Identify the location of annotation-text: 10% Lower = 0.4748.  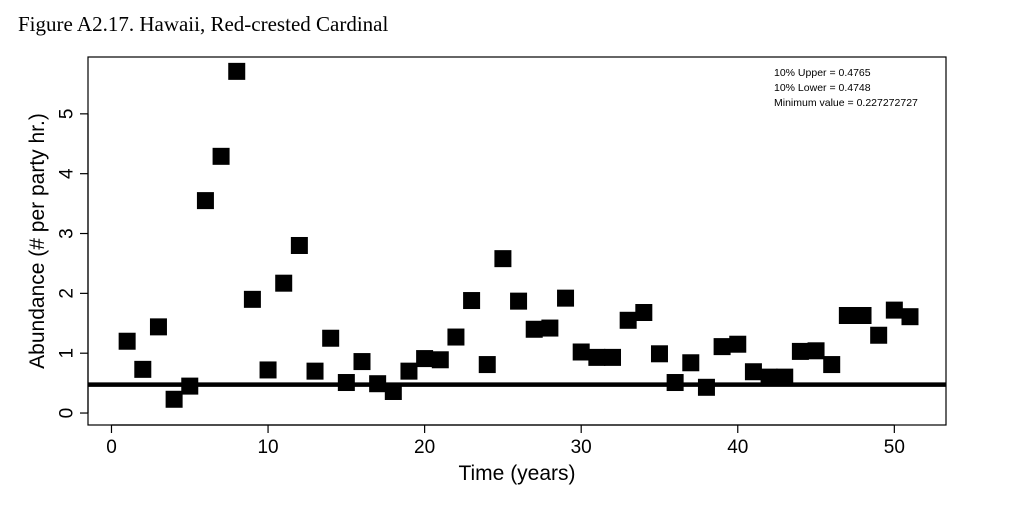
(822, 88).